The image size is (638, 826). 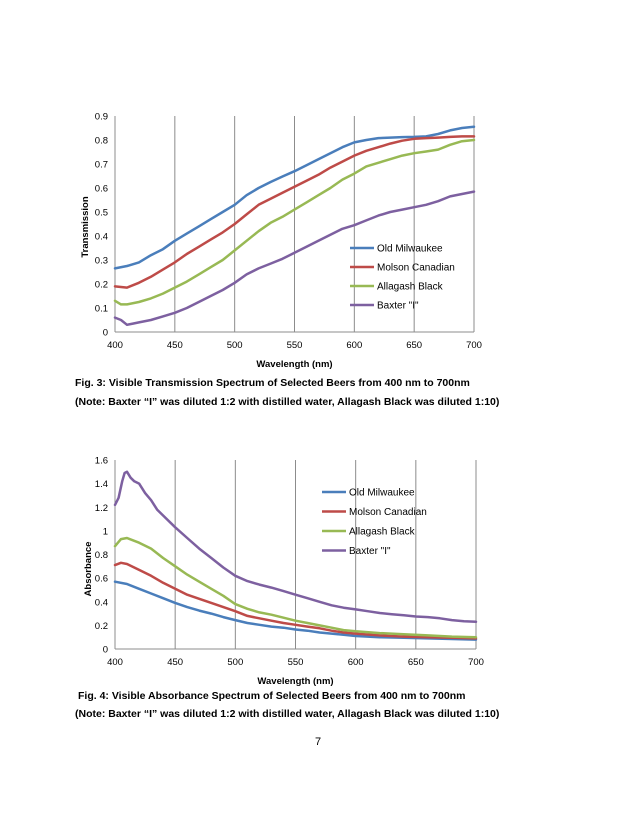 I want to click on c1-y-tick-0.3: 0.3, so click(x=101, y=261).